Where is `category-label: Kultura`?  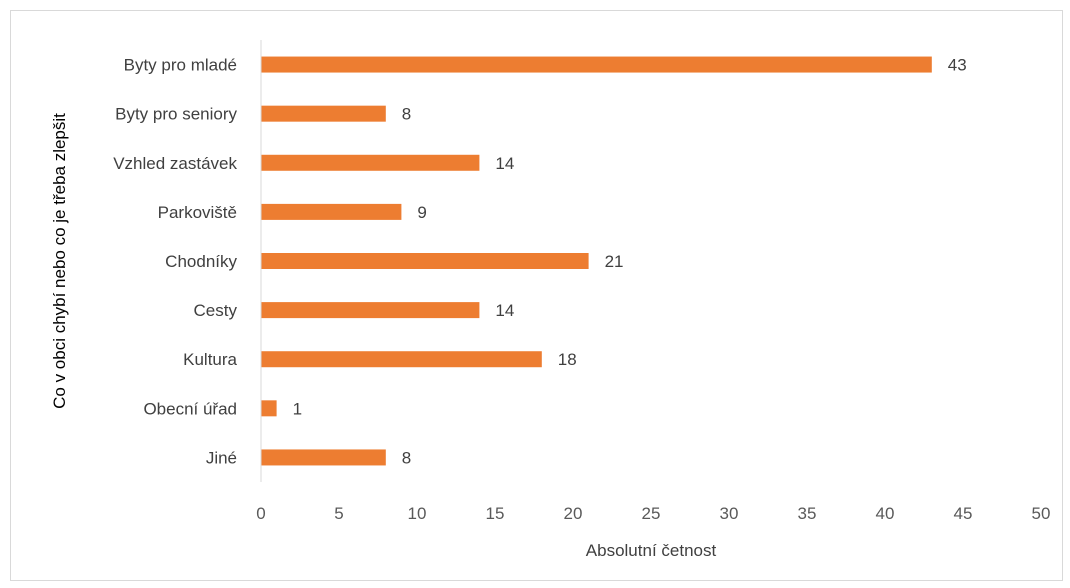 category-label: Kultura is located at coordinates (210, 359).